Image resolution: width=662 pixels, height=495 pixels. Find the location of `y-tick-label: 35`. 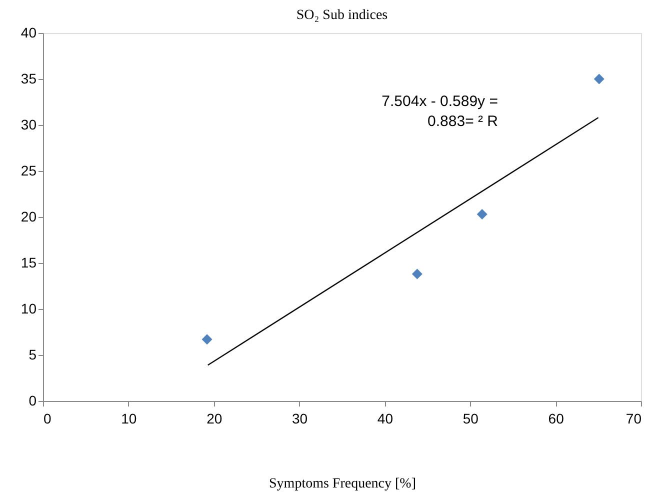

y-tick-label: 35 is located at coordinates (28, 78).